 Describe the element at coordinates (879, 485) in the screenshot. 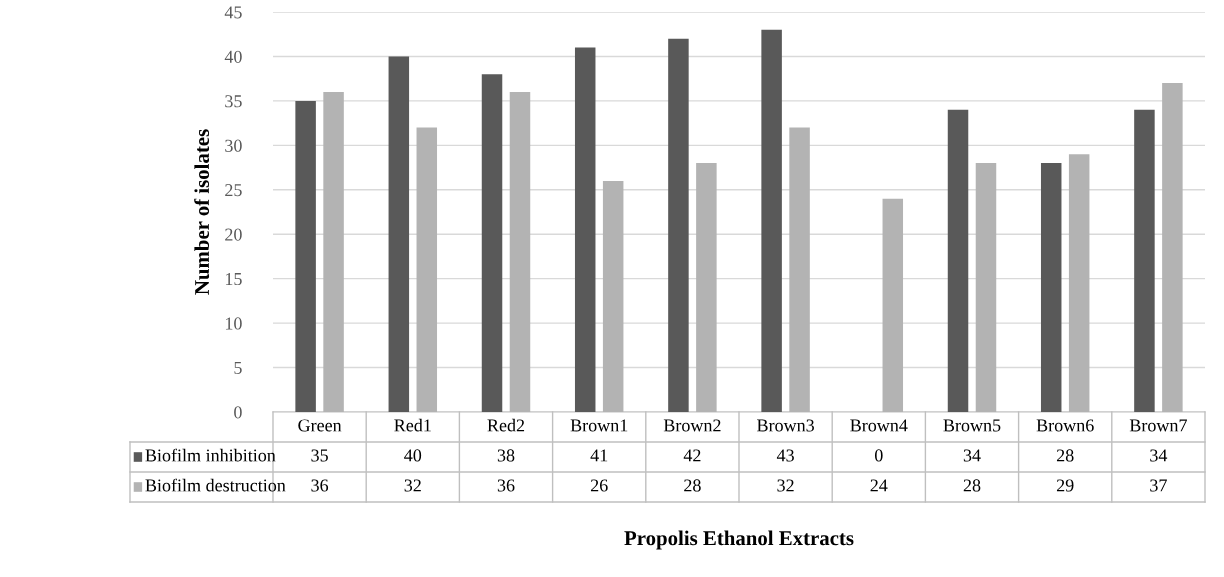

I see `data-label: 24` at that location.